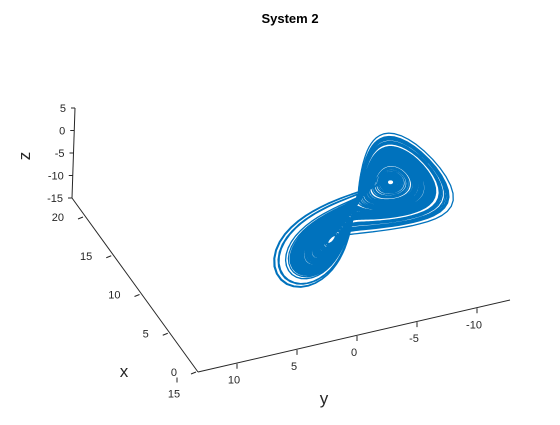  I want to click on x-tick-label: 15, so click(86, 257).